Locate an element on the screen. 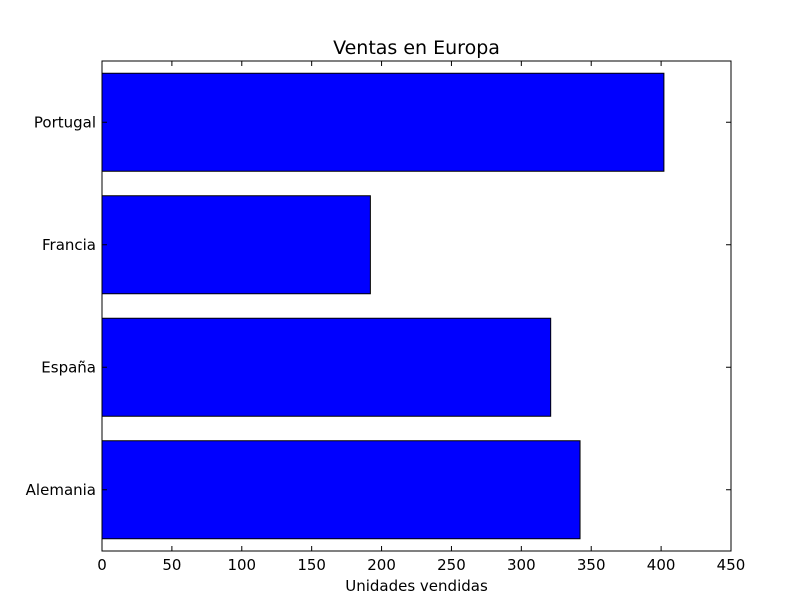 The image size is (812, 612). x-tick-label-150: 150 is located at coordinates (311, 565).